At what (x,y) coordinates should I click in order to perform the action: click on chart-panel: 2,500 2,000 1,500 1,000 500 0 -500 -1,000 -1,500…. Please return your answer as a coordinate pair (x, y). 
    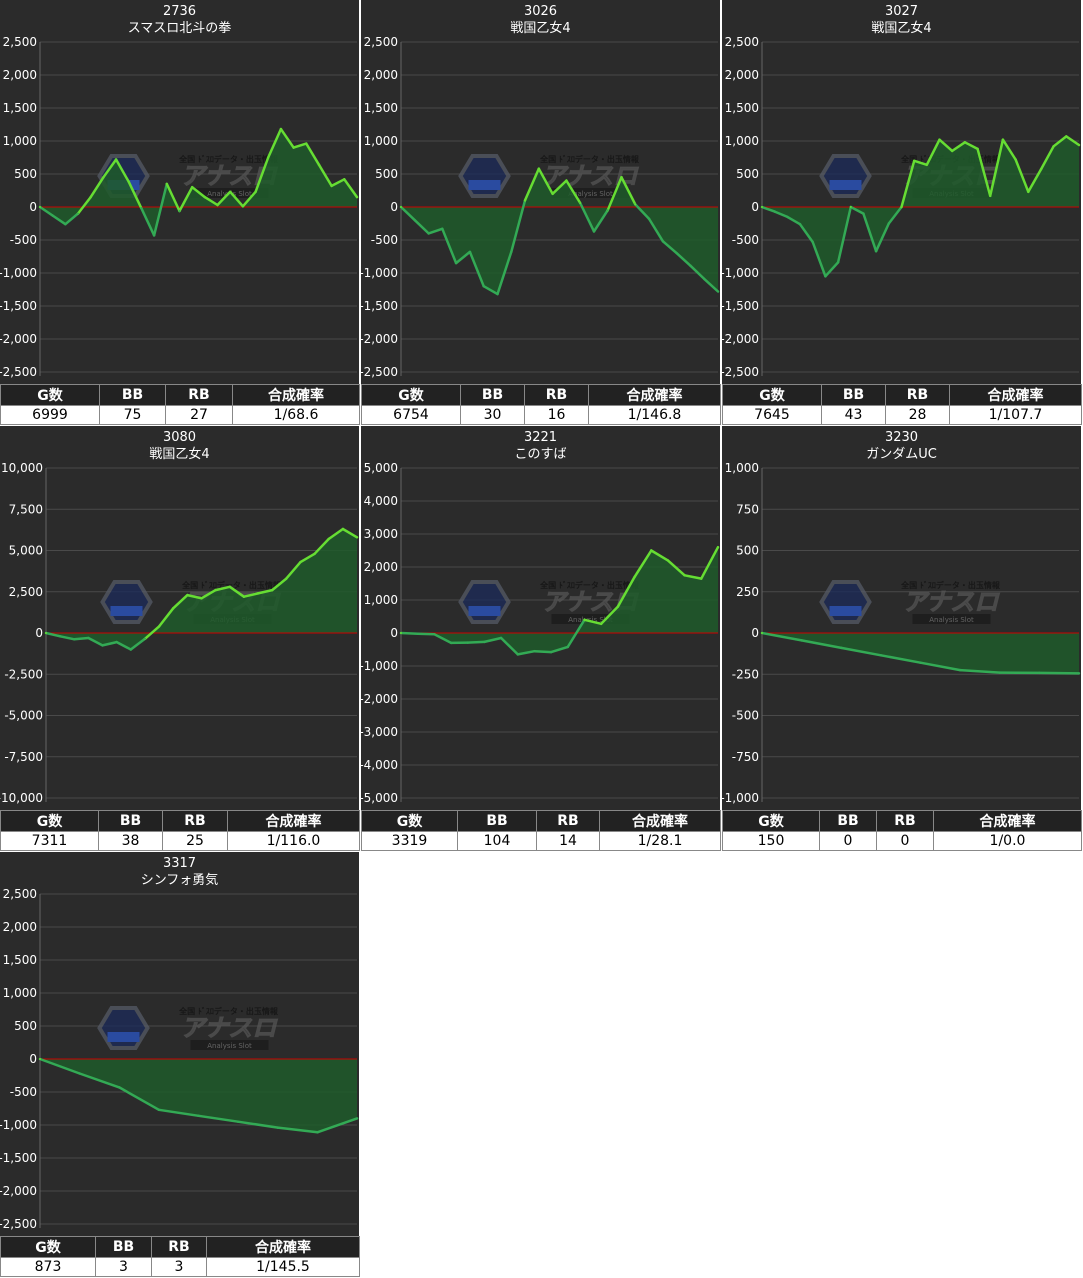
    Looking at the image, I should click on (902, 212).